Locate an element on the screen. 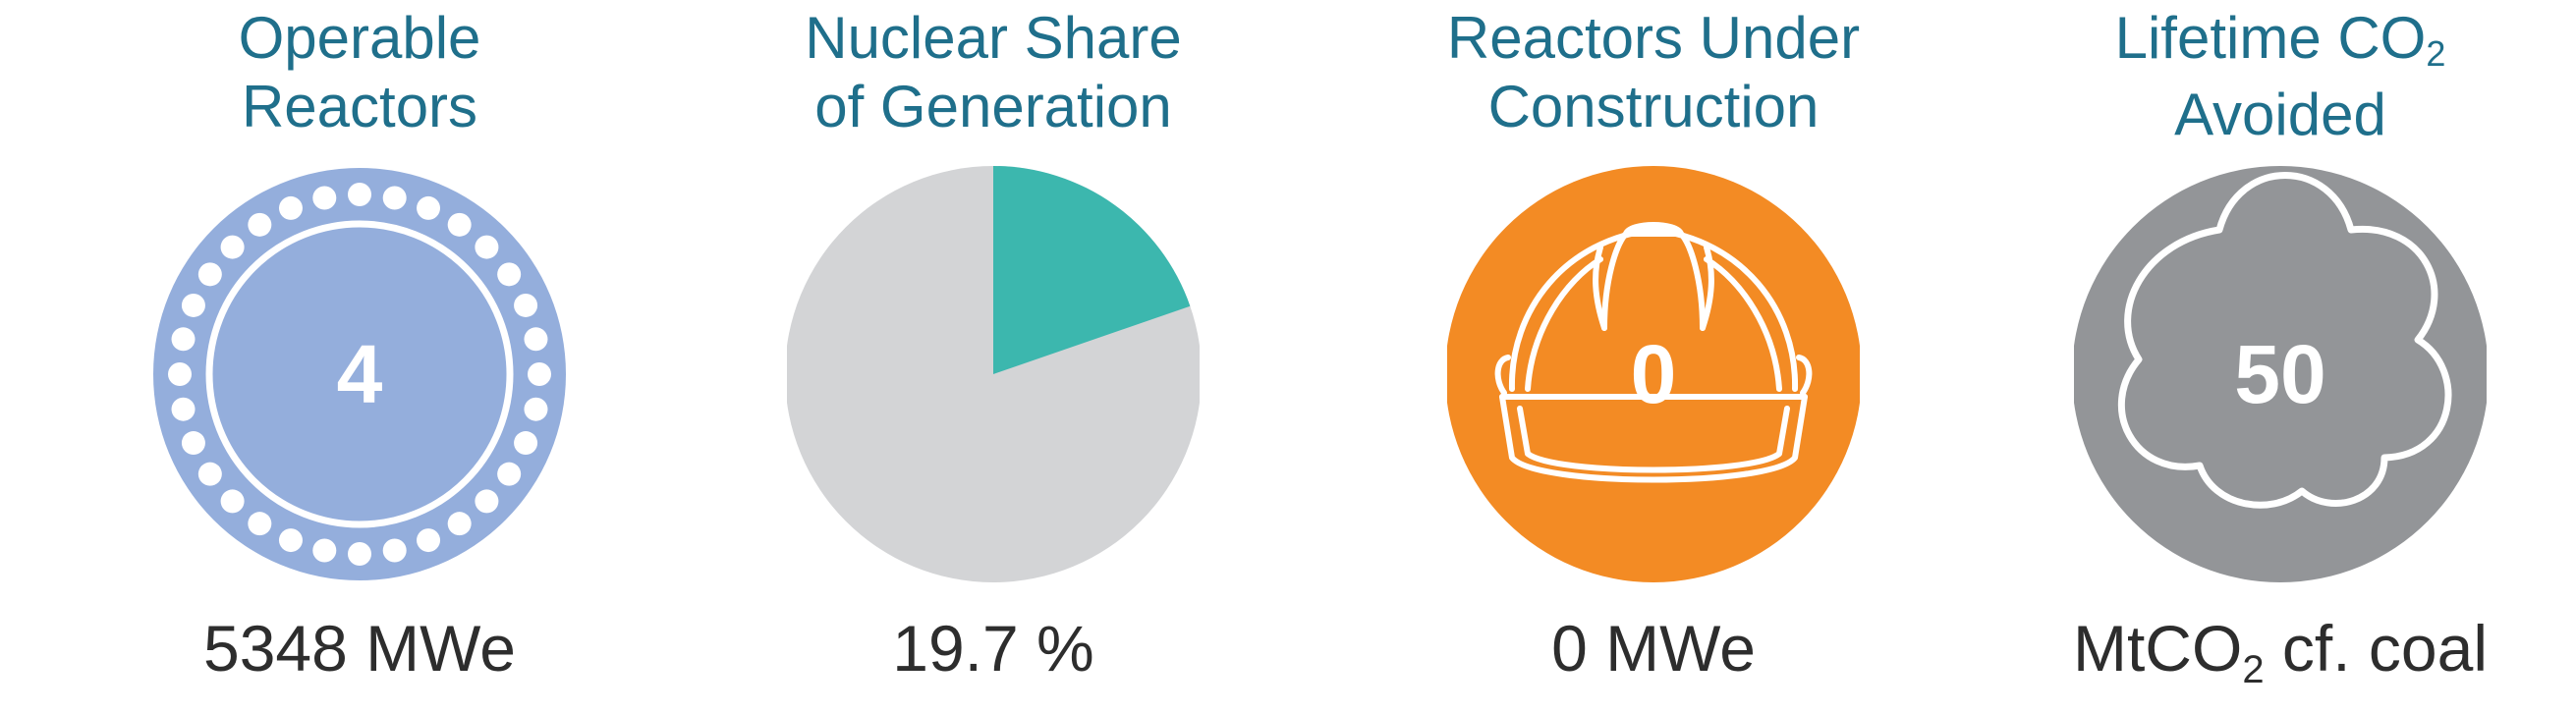 Image resolution: width=2576 pixels, height=713 pixels. co2-avoided-unit: MtCO2 cf. coal is located at coordinates (2280, 653).